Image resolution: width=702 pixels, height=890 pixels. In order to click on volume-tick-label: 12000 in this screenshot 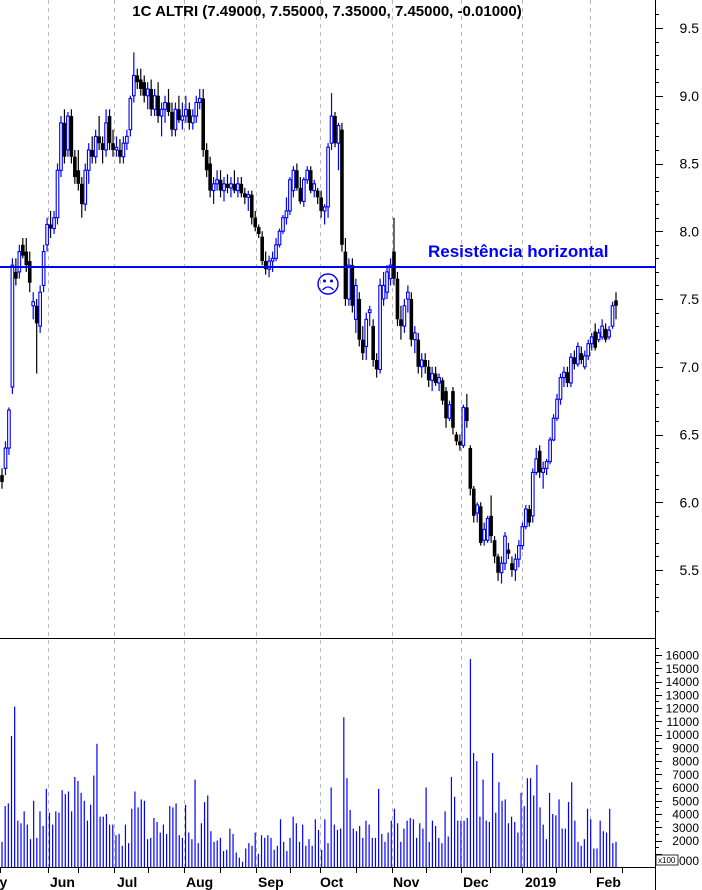, I will do `click(683, 709)`.